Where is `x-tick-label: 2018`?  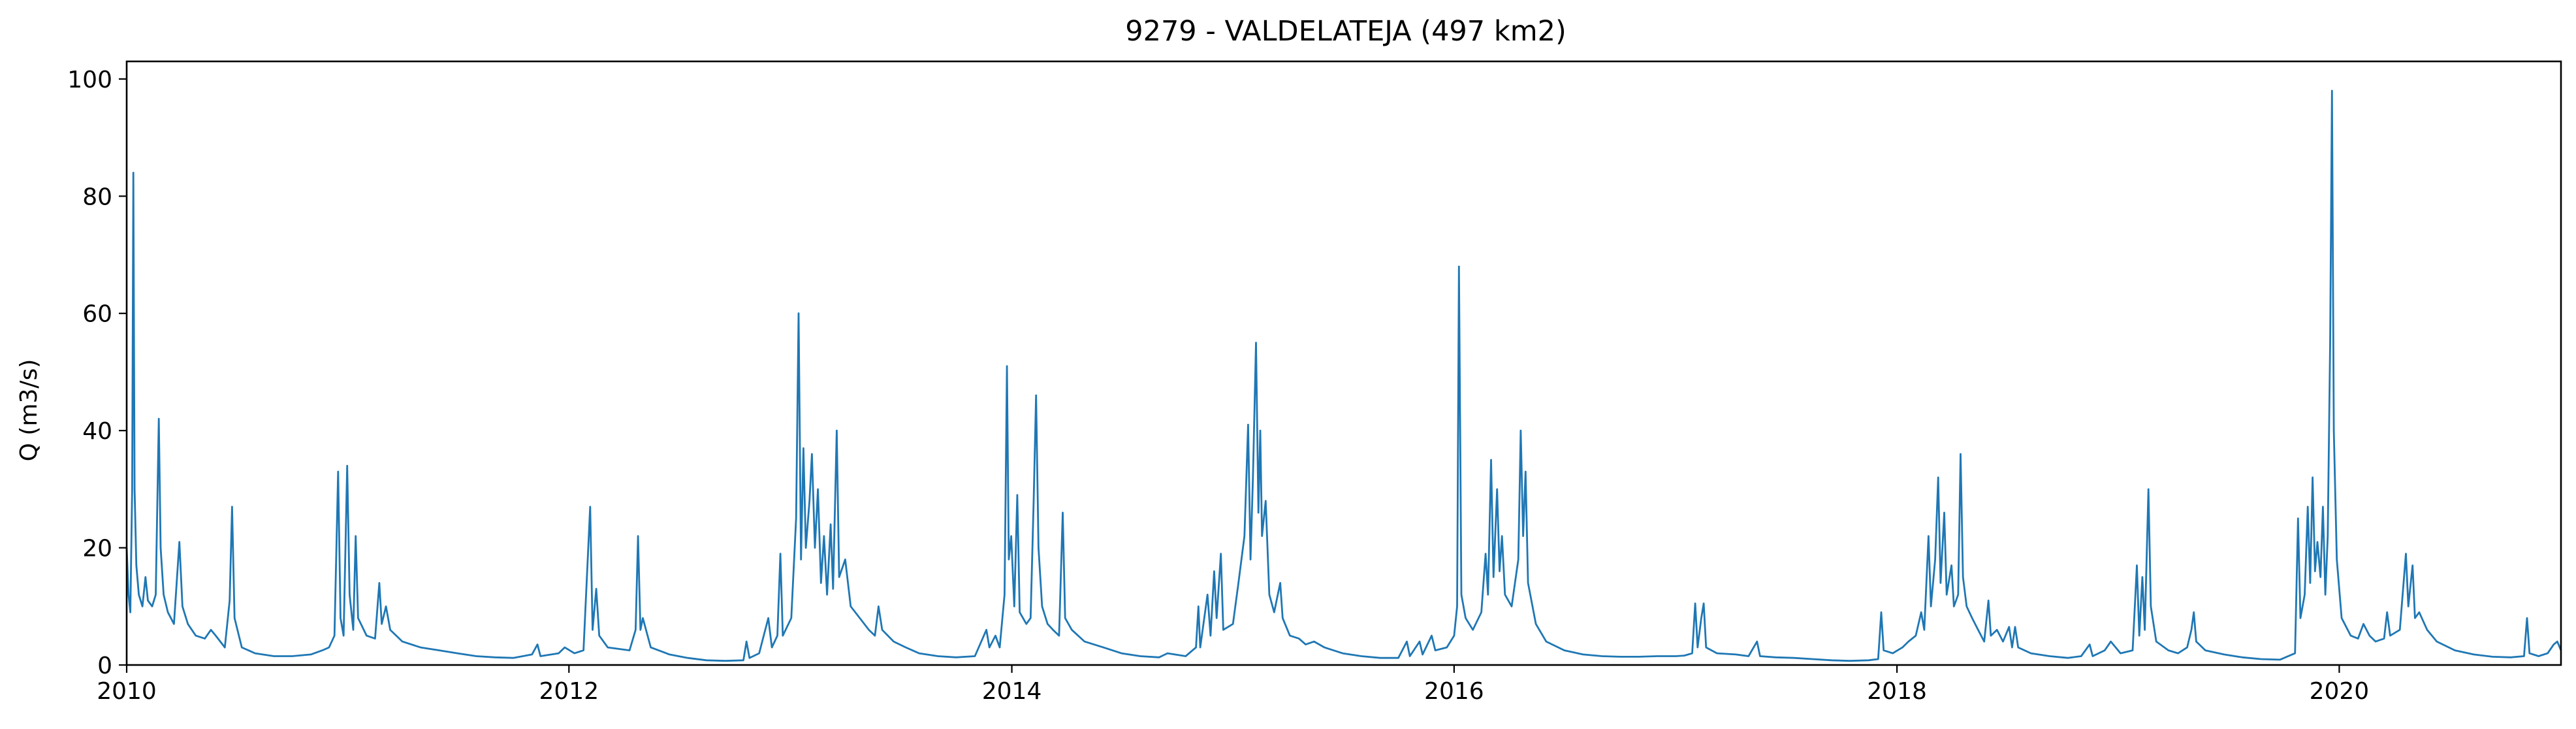 x-tick-label: 2018 is located at coordinates (1897, 691).